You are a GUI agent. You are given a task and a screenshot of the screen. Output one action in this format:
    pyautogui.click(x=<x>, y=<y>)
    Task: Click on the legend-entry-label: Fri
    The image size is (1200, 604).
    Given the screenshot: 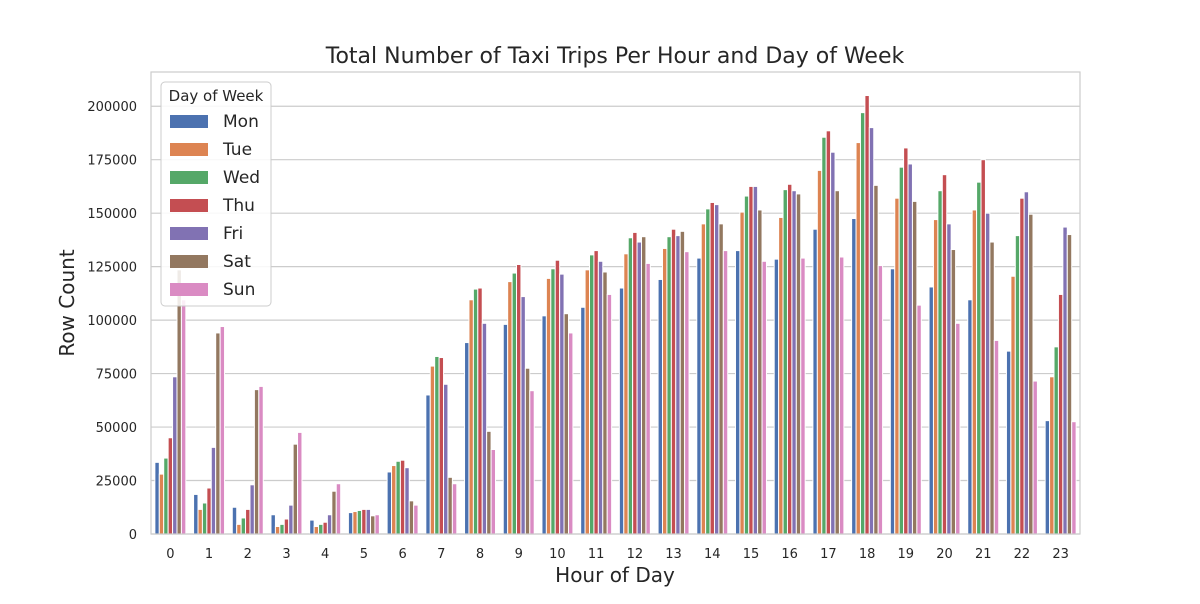 What is the action you would take?
    pyautogui.click(x=233, y=234)
    